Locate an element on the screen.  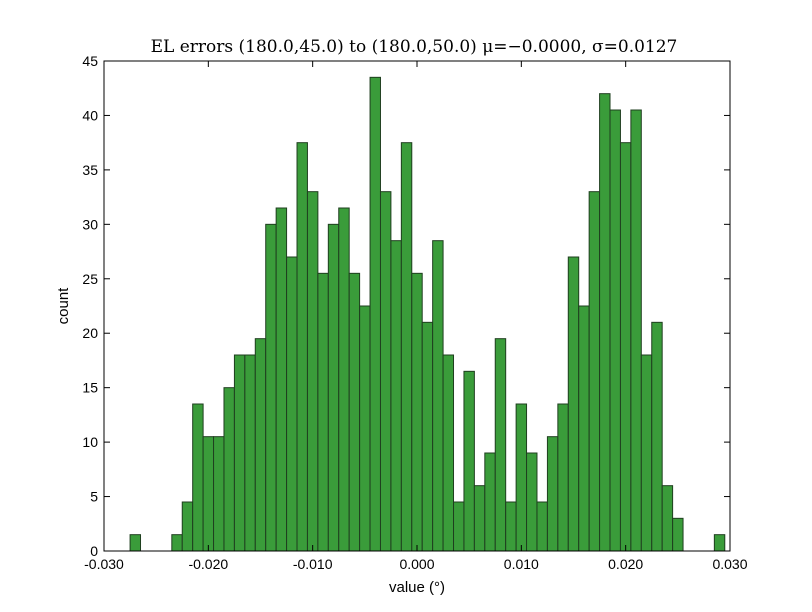
y-tick-label: 40 is located at coordinates (90, 115).